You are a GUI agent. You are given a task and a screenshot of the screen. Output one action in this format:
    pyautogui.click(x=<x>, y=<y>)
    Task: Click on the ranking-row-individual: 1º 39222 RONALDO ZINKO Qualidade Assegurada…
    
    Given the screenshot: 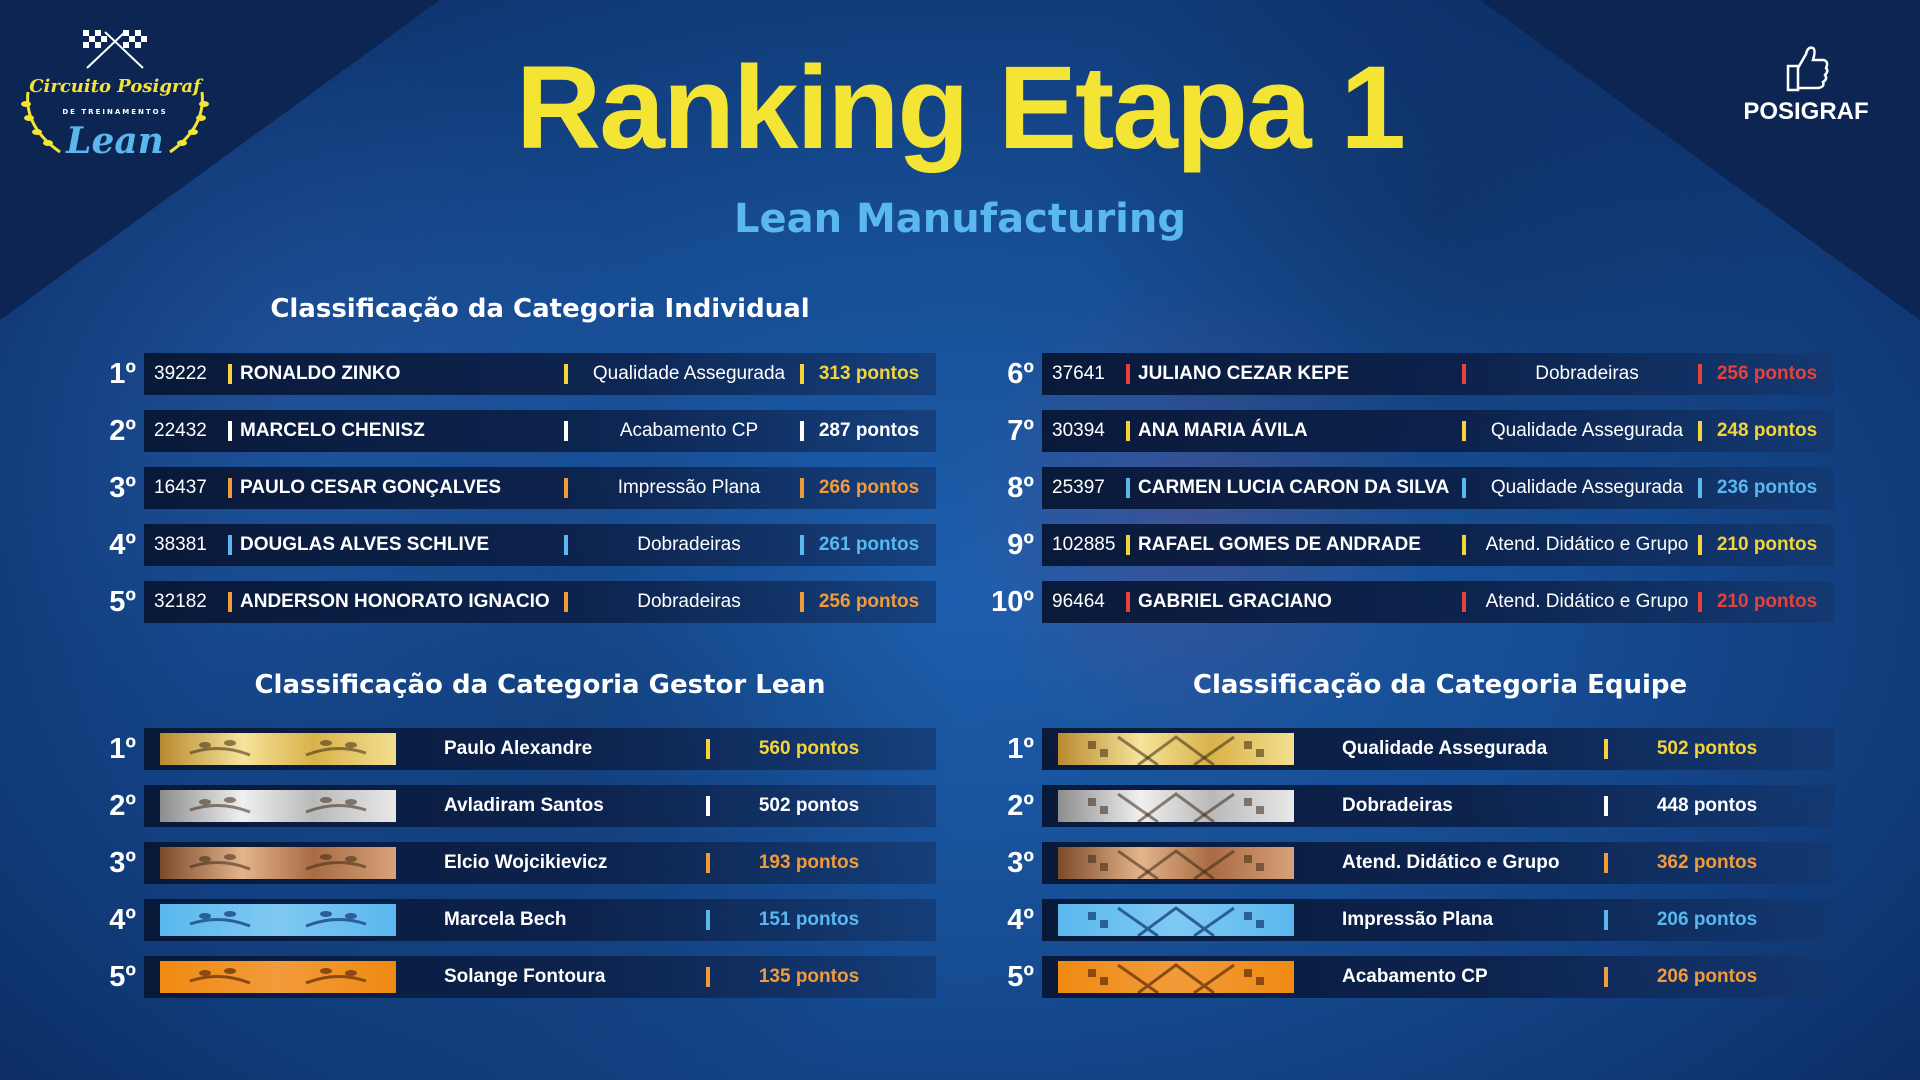 What is the action you would take?
    pyautogui.click(x=512, y=374)
    